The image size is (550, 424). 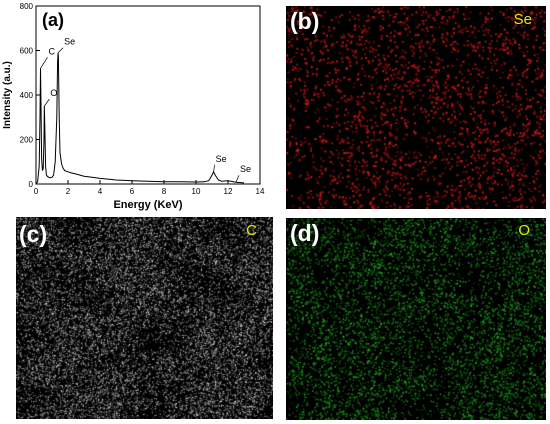 What do you see at coordinates (522, 19) in the screenshot?
I see `element-label-se: Se` at bounding box center [522, 19].